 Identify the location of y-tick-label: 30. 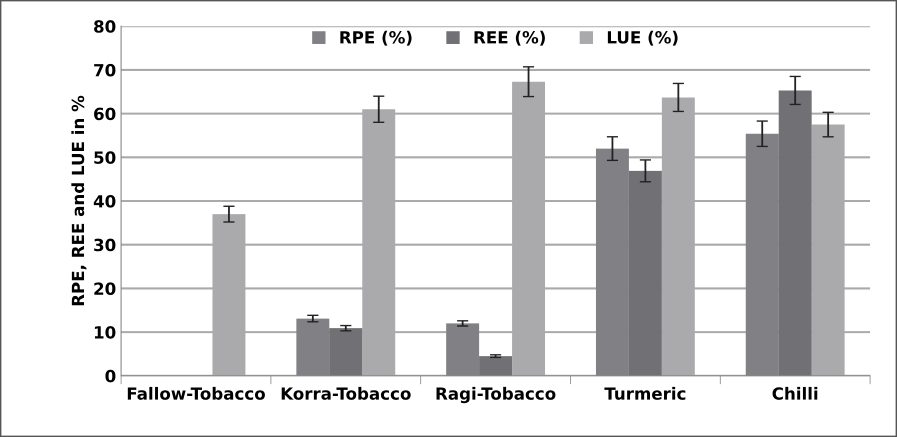
(105, 245).